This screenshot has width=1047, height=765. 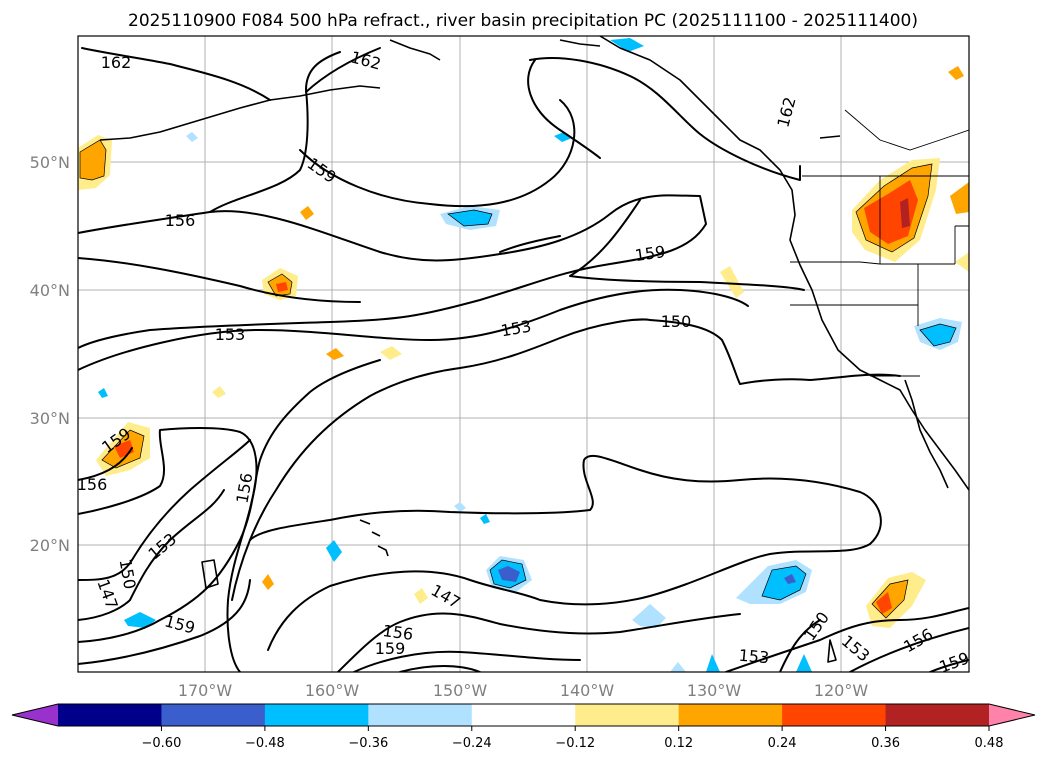 What do you see at coordinates (50, 290) in the screenshot?
I see `lat-label: 40°N` at bounding box center [50, 290].